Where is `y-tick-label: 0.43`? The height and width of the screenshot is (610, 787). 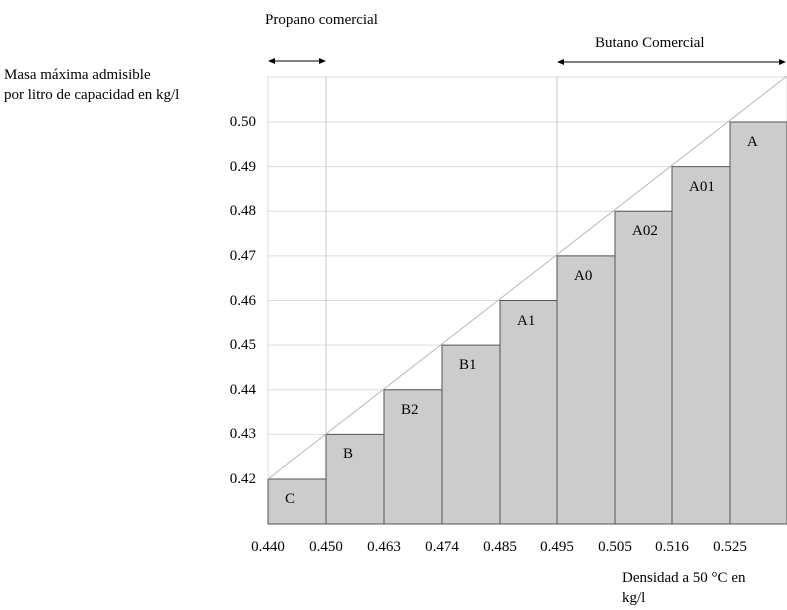 y-tick-label: 0.43 is located at coordinates (242, 434).